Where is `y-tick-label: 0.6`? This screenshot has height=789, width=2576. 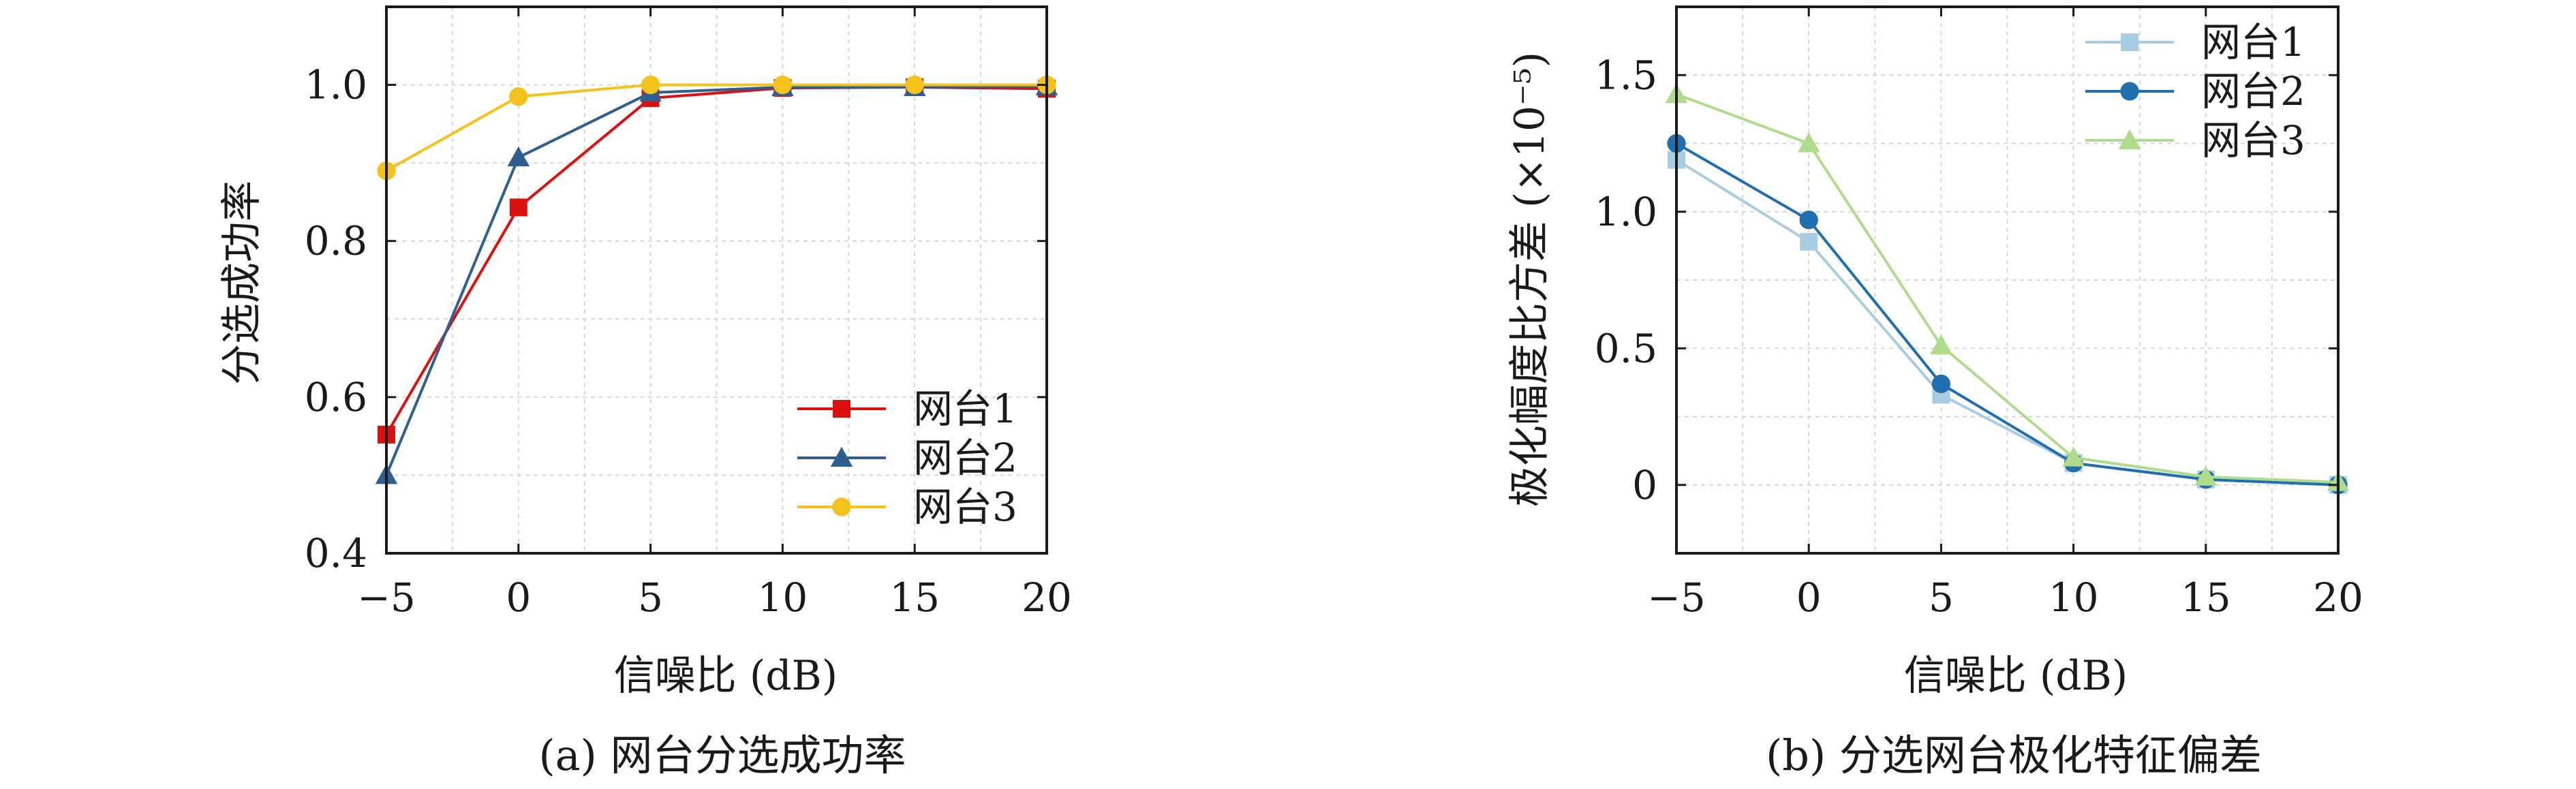 y-tick-label: 0.6 is located at coordinates (336, 397).